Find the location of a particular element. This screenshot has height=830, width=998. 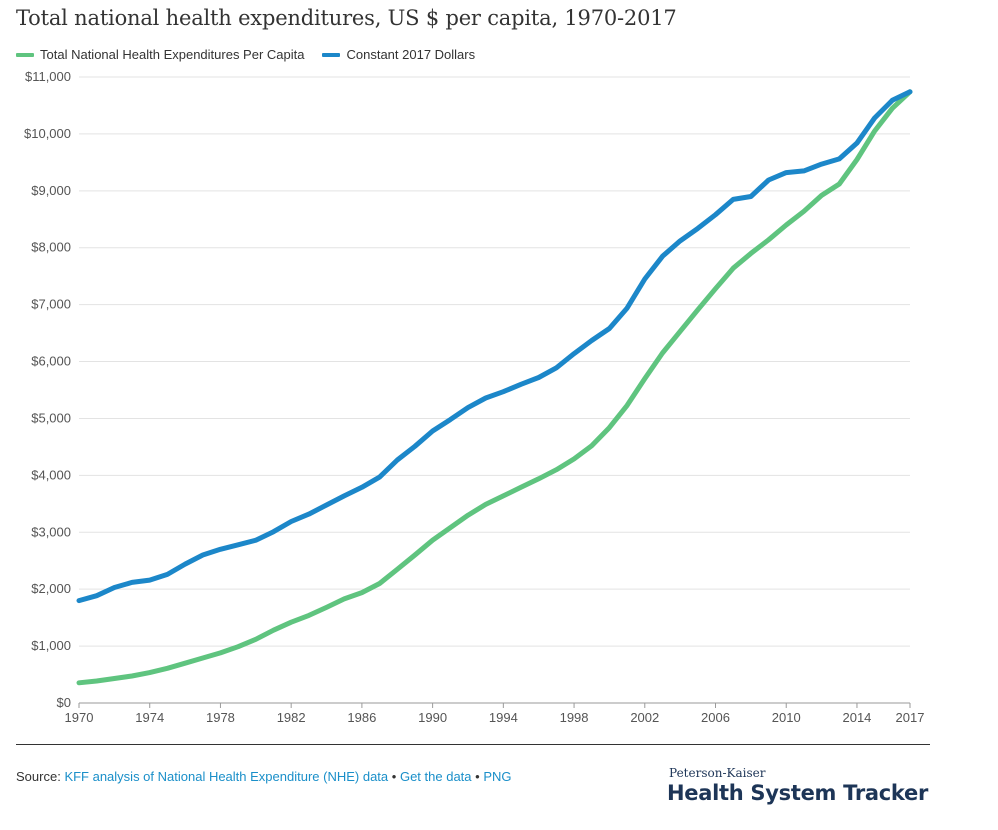

x-tick-label: 2006 is located at coordinates (715, 717).